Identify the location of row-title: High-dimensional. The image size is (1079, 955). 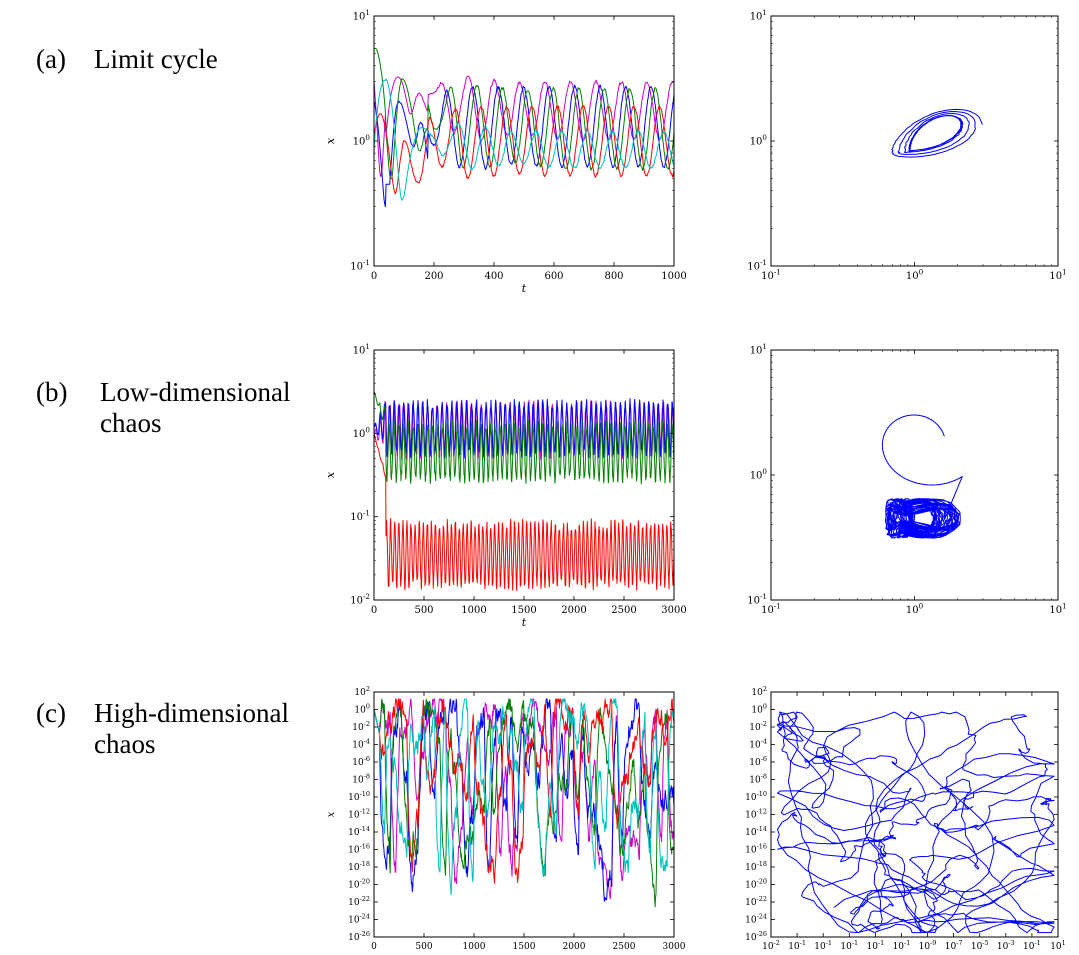
(191, 713).